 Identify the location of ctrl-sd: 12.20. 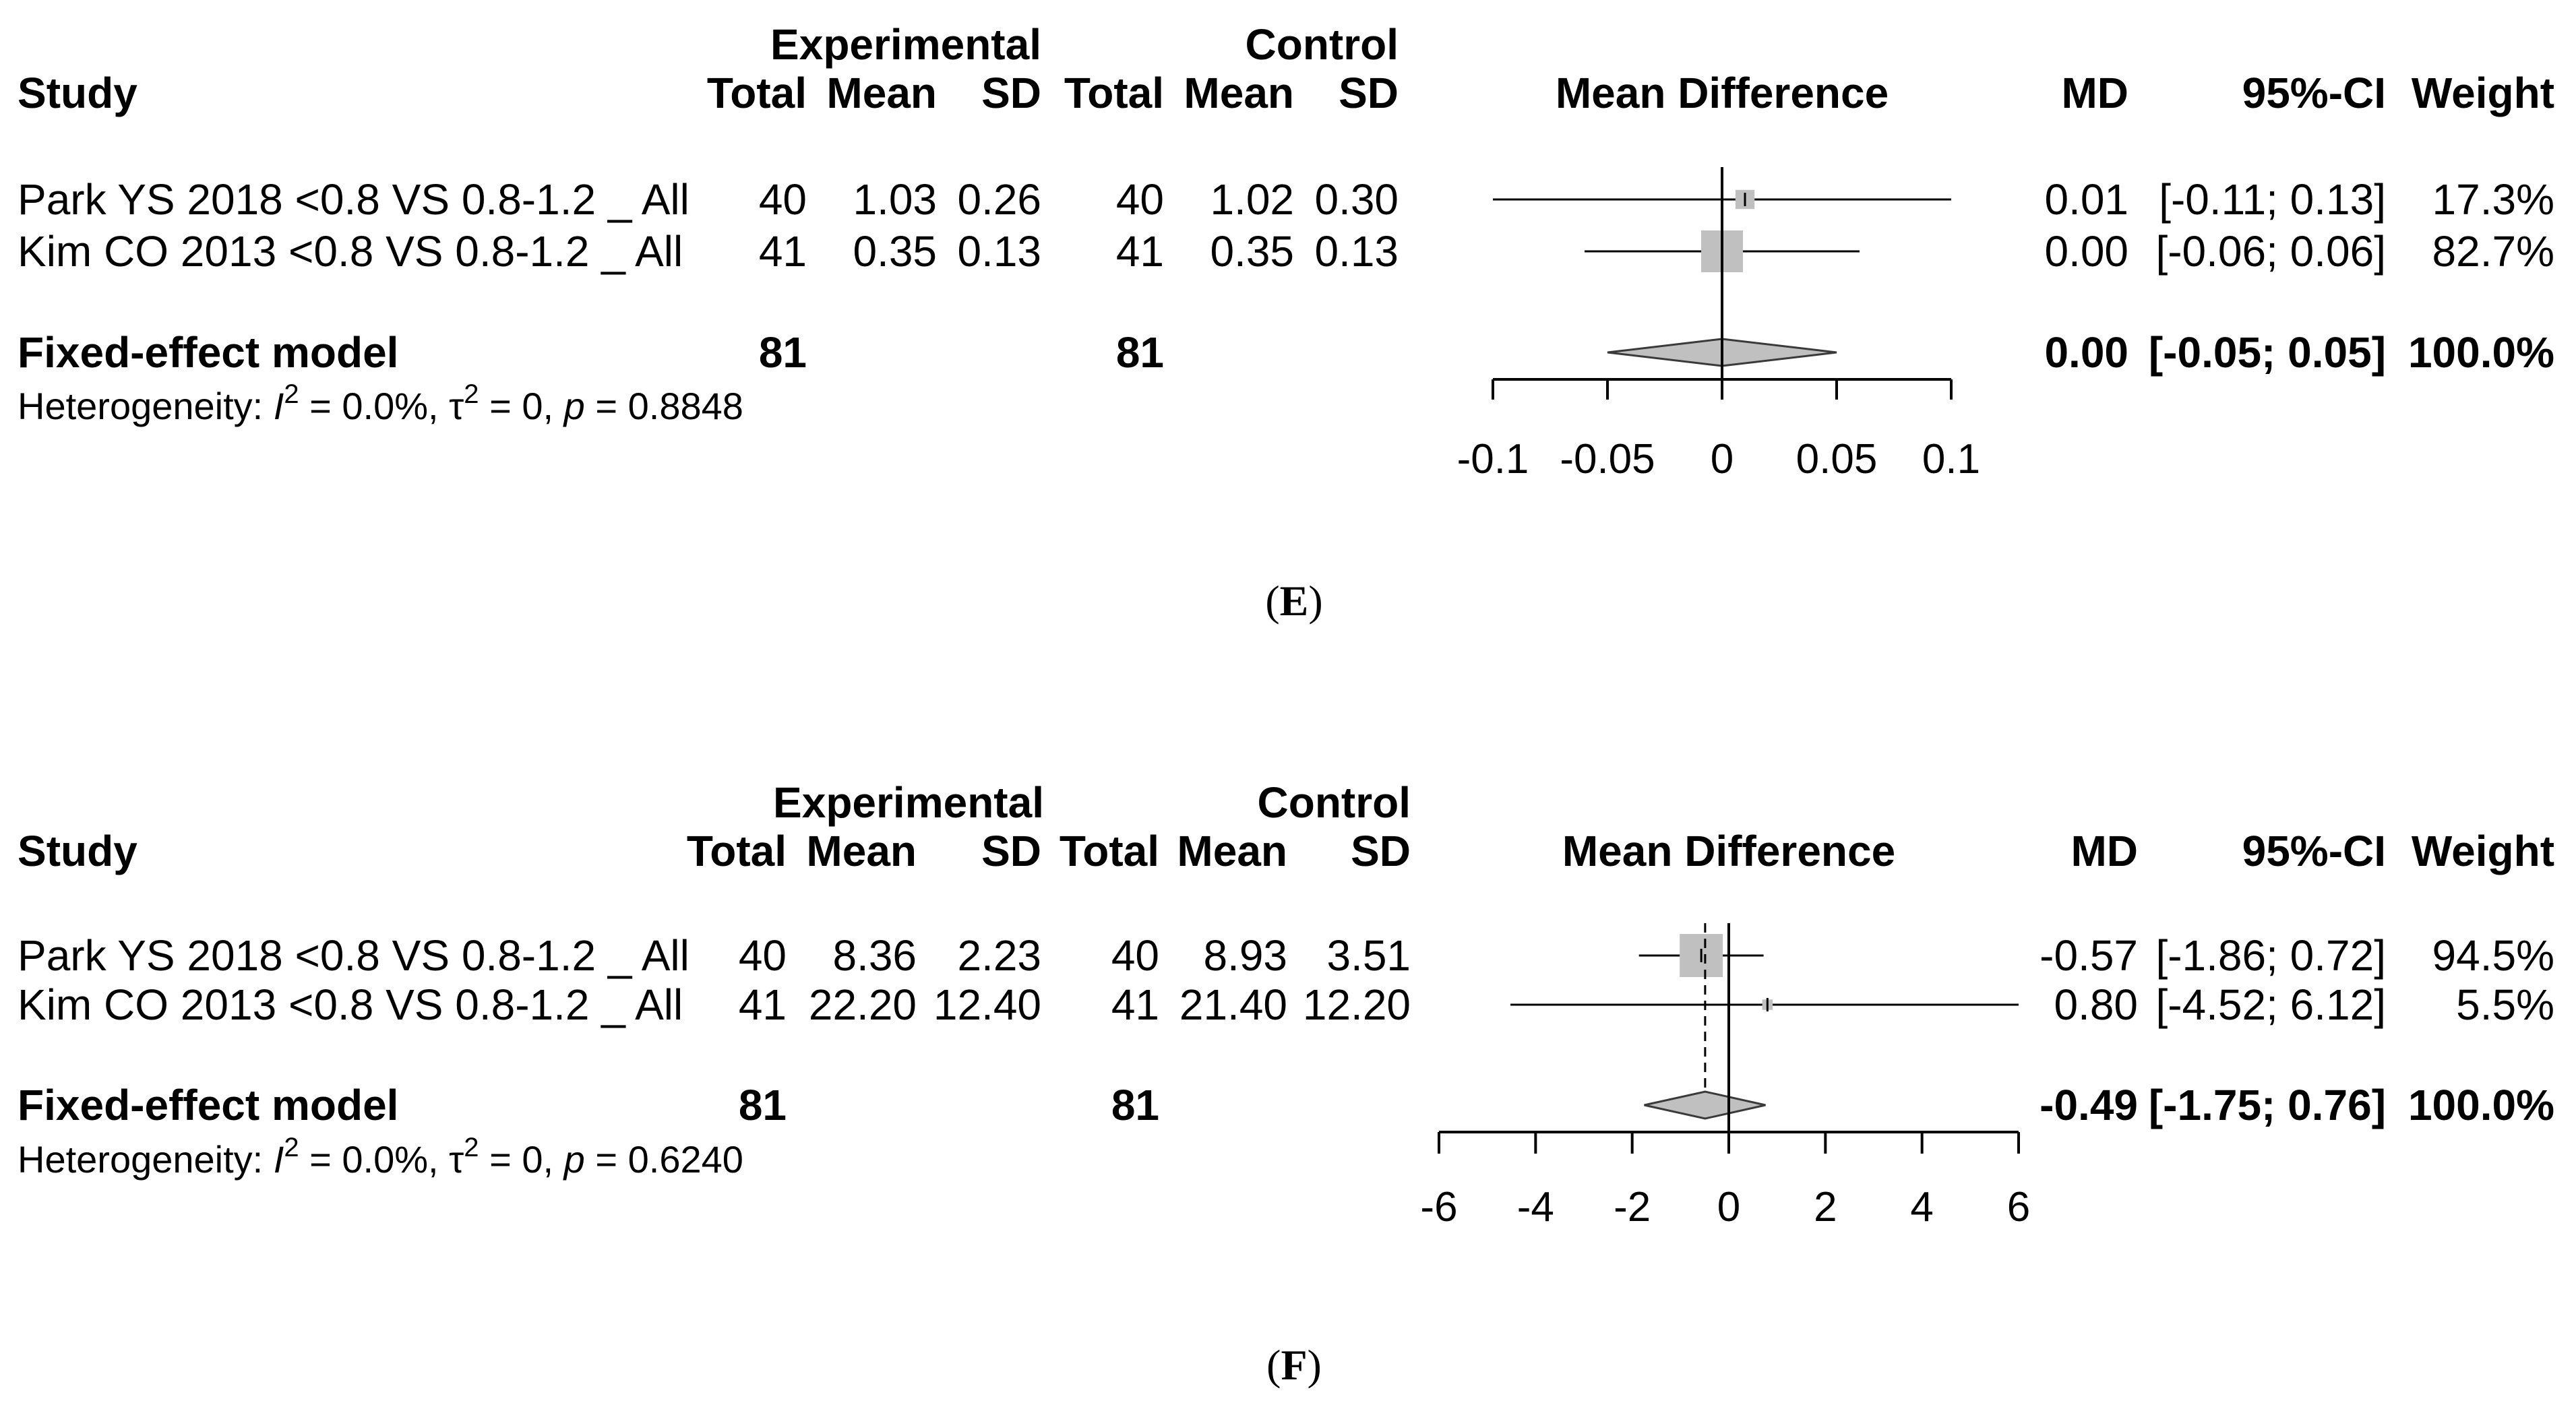
(1357, 1004).